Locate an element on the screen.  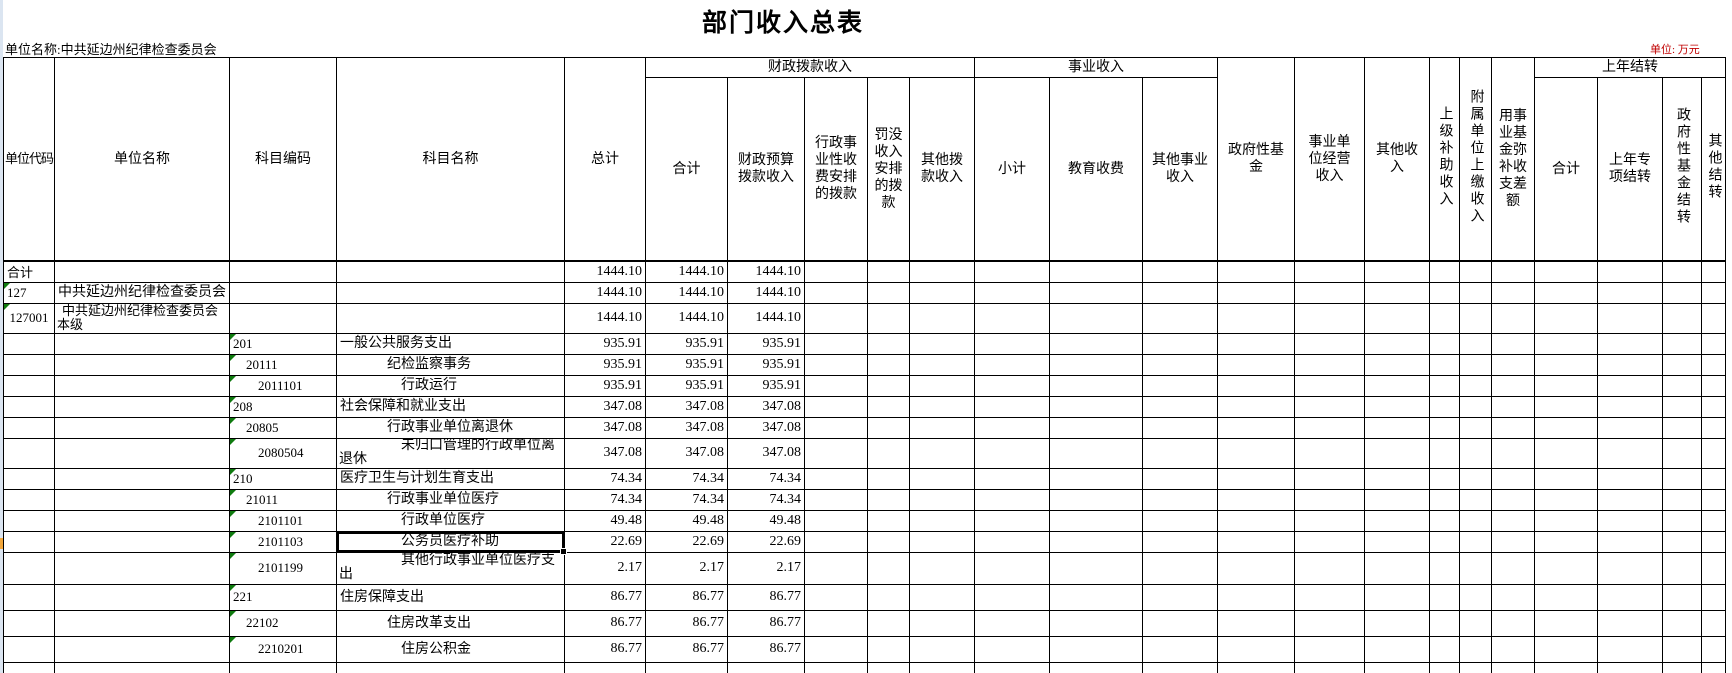
col-header-business-fund-offset: 用事业基金弥补收支差额 is located at coordinates (1513, 159).